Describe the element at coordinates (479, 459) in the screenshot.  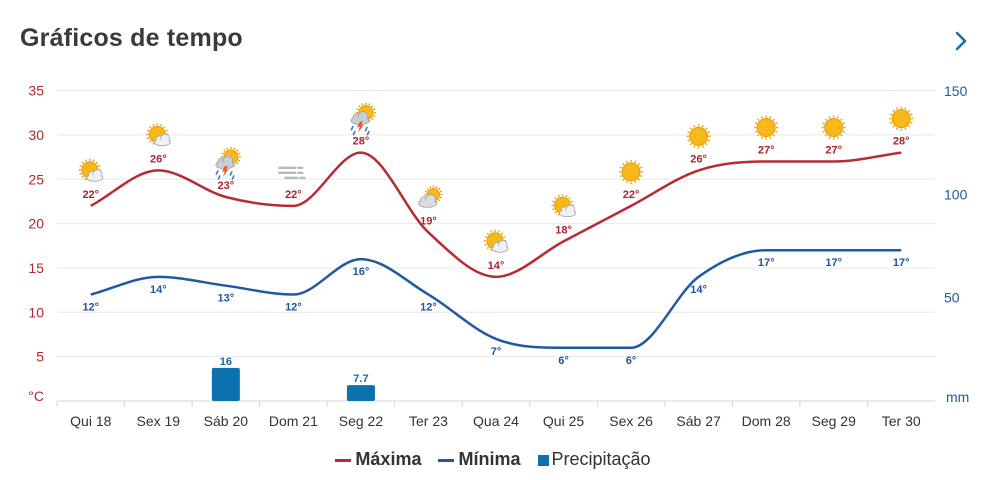
I see `legend-min: Mínima` at that location.